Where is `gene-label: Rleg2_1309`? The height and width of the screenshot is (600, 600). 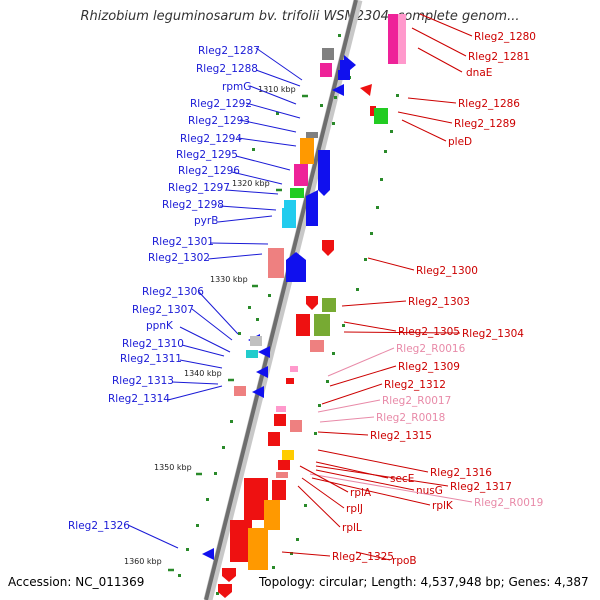
gene-label: Rleg2_1309 is located at coordinates (429, 367).